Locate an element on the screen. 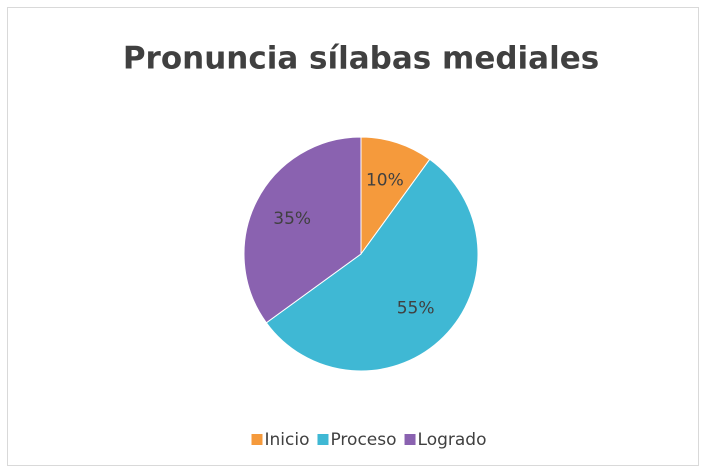  data-label: 55% is located at coordinates (416, 309).